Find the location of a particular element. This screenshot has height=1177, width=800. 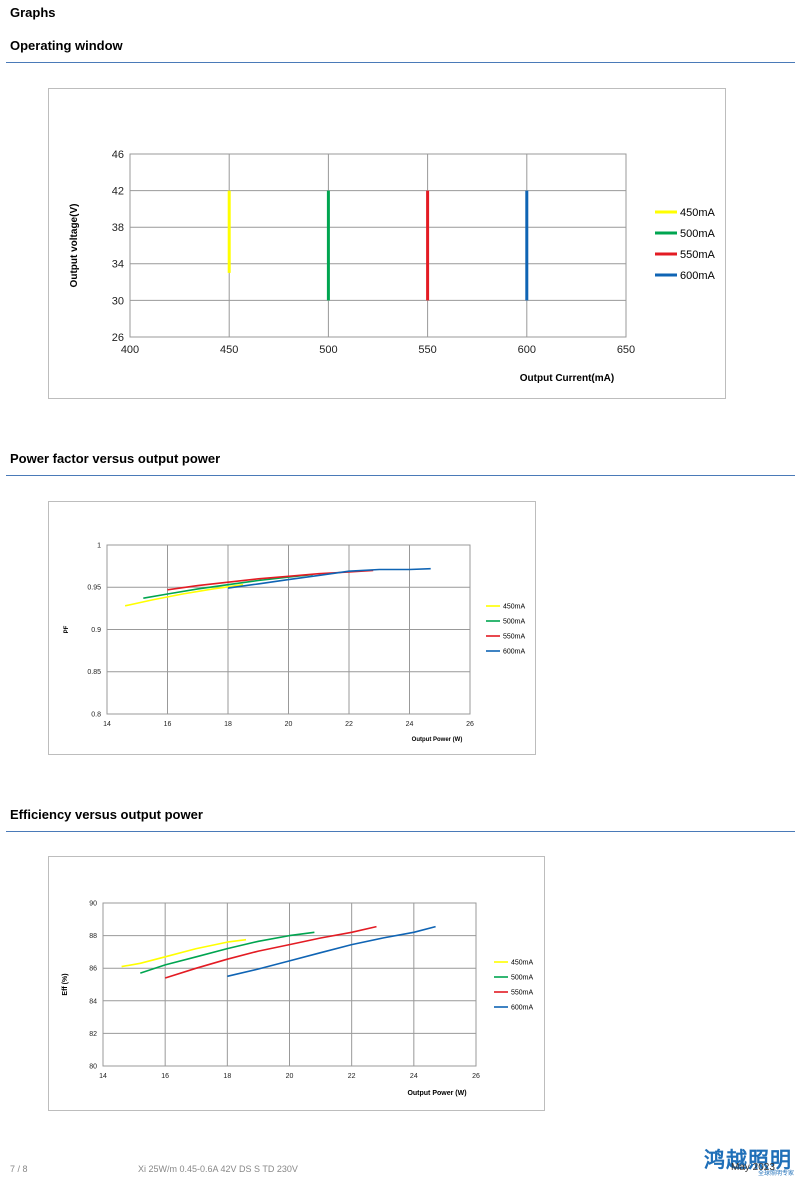

series-line-500mA is located at coordinates (227, 952).